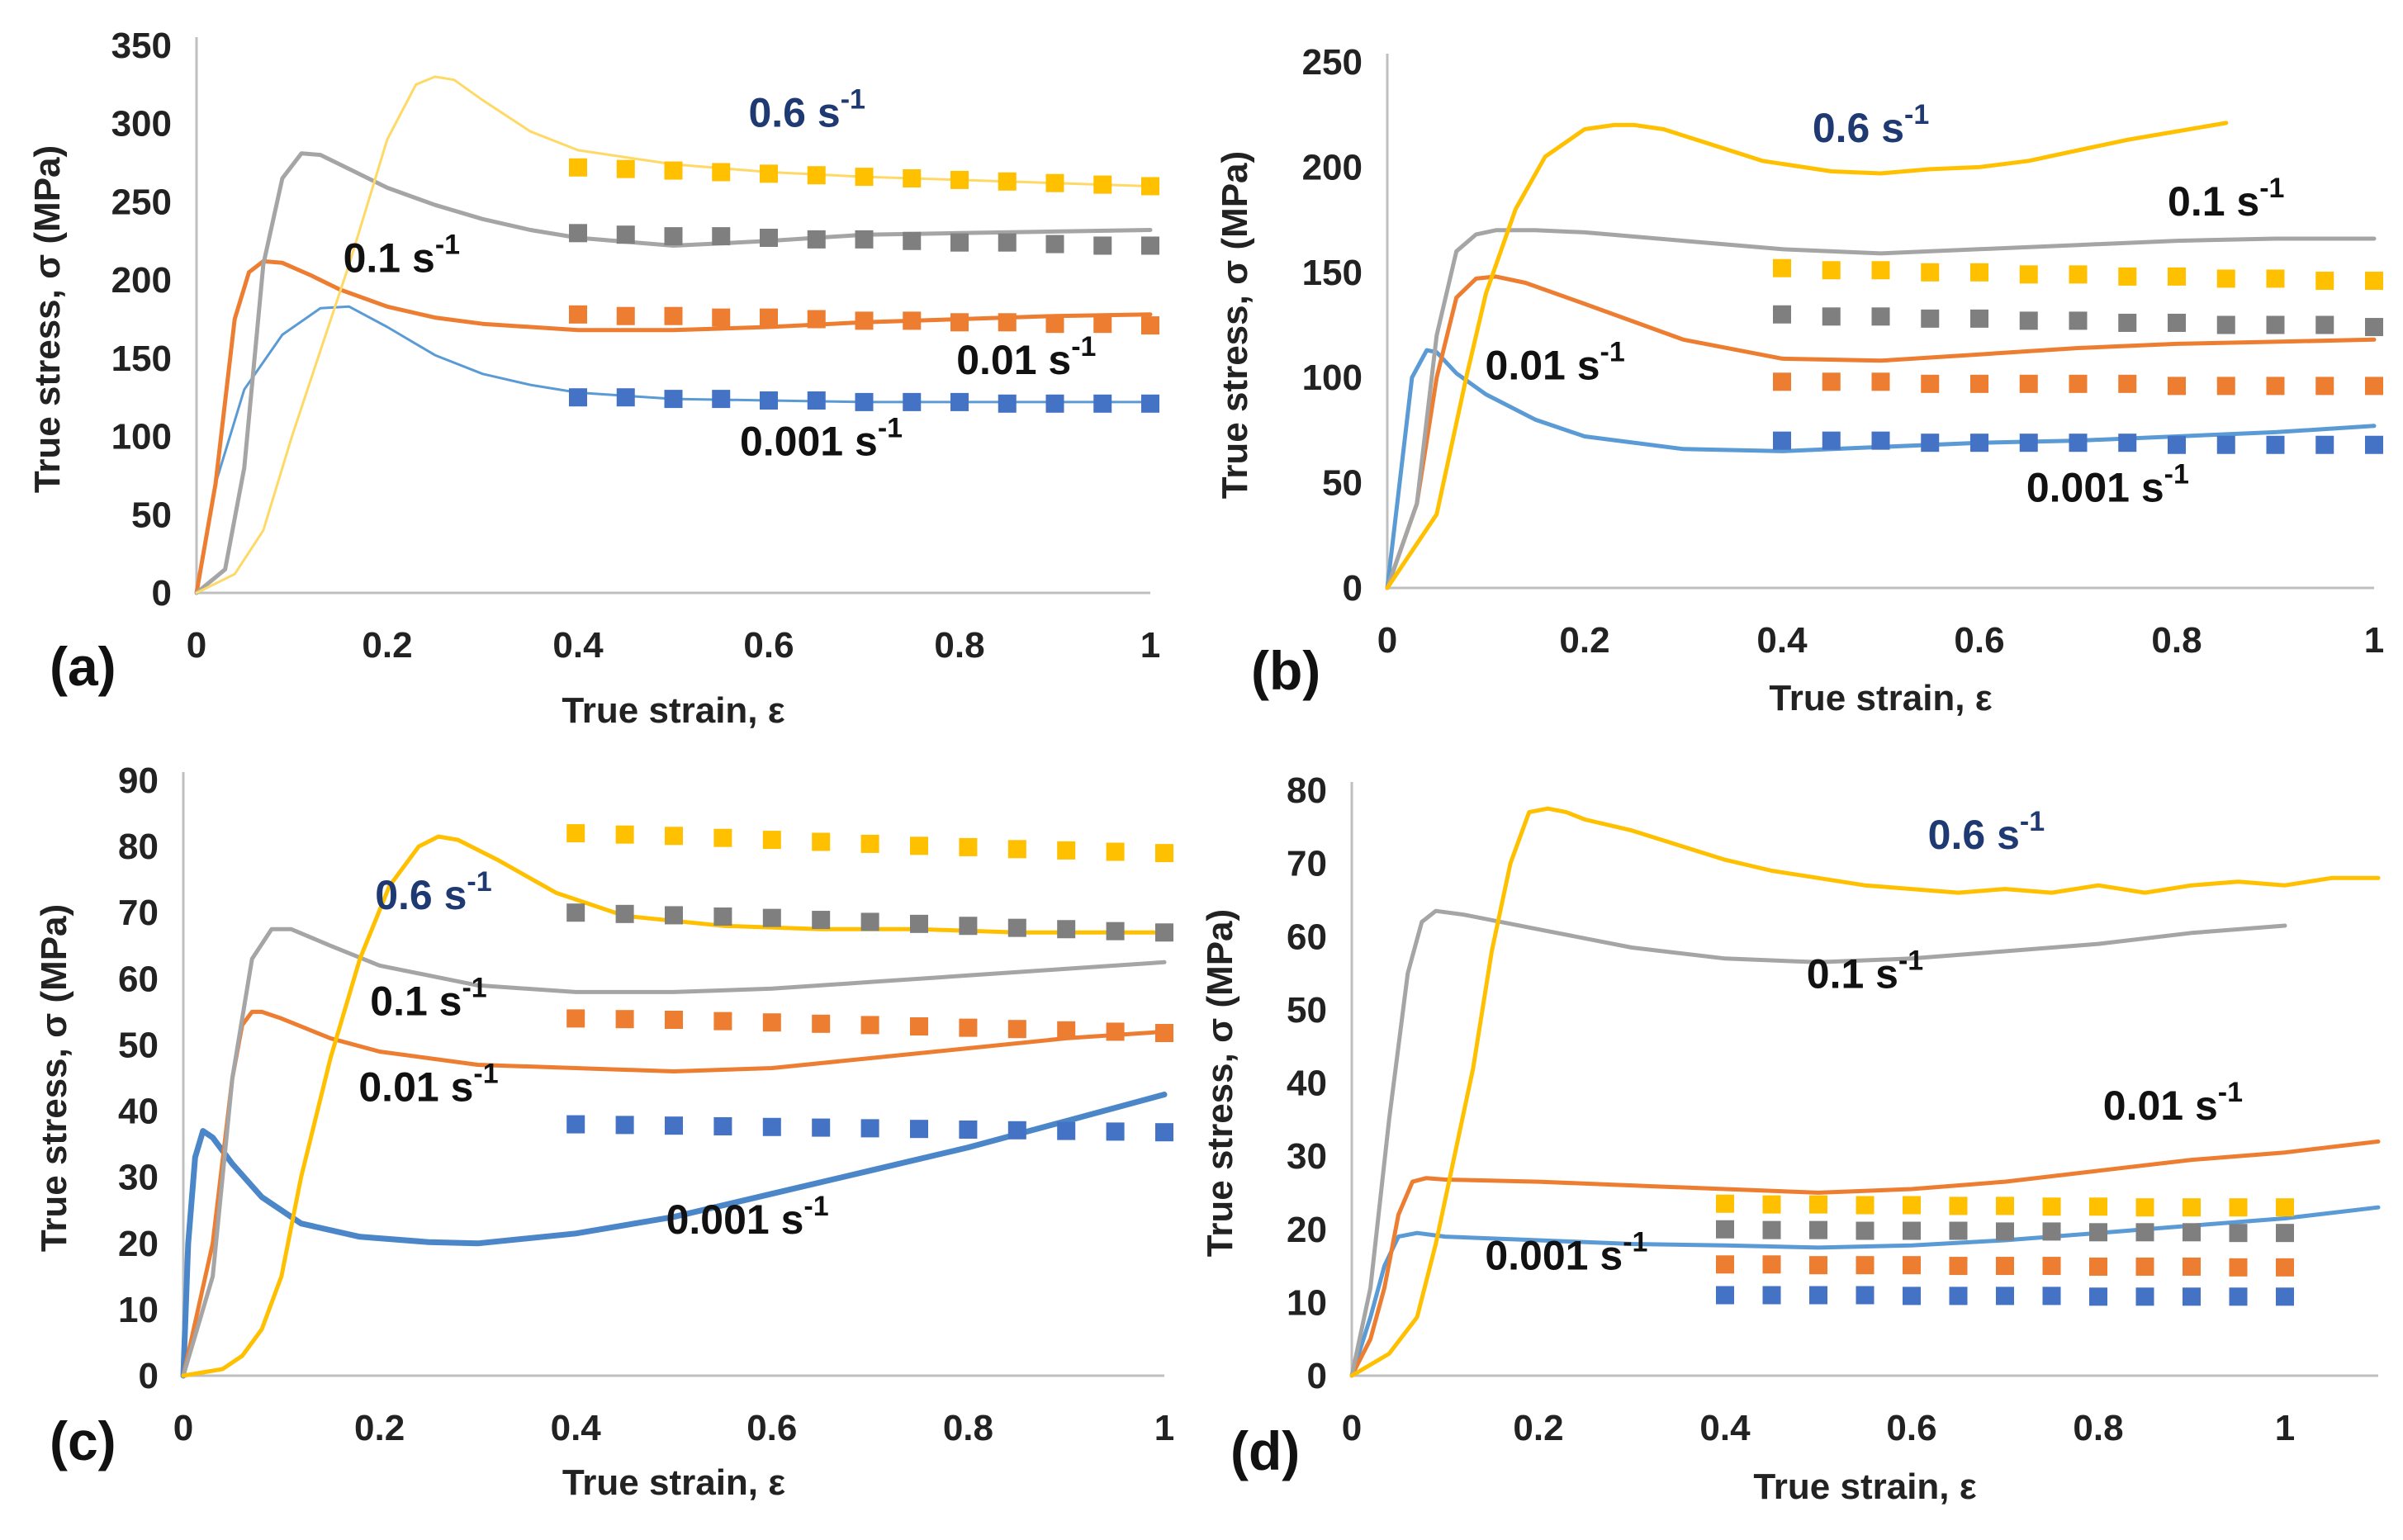 This screenshot has width=2403, height=1540. I want to click on panel-d-x-tick-label: 0.4, so click(1725, 1428).